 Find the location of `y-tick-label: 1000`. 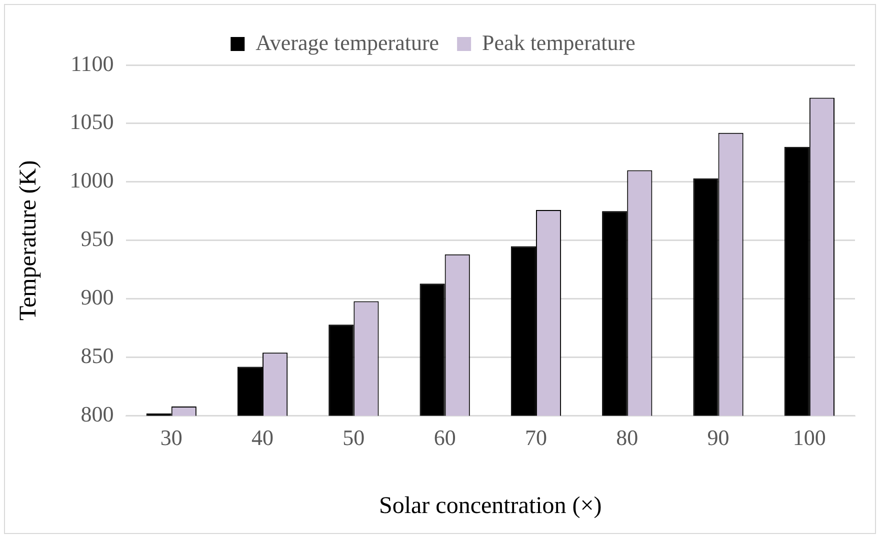

y-tick-label: 1000 is located at coordinates (92, 180).